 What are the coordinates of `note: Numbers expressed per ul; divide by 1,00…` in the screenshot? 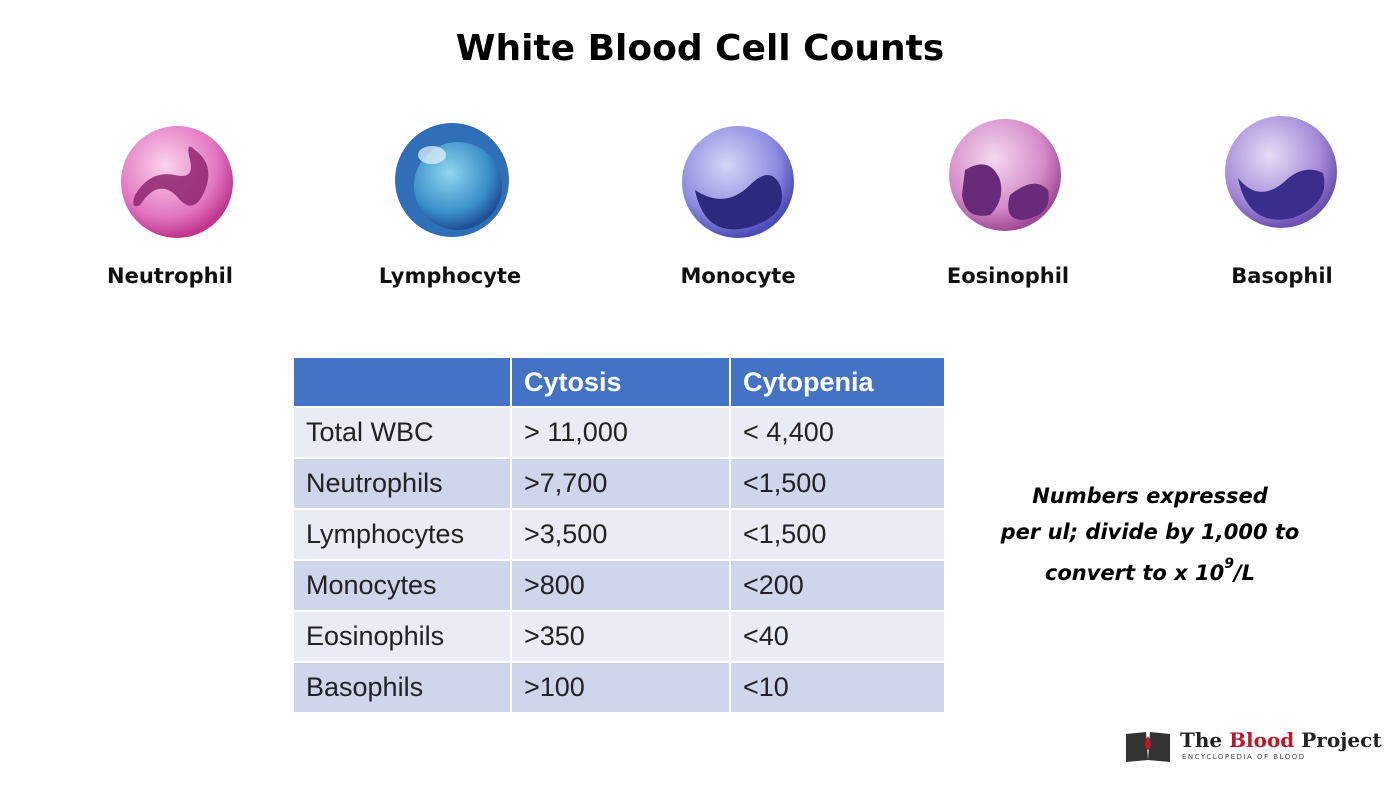 It's located at (1150, 534).